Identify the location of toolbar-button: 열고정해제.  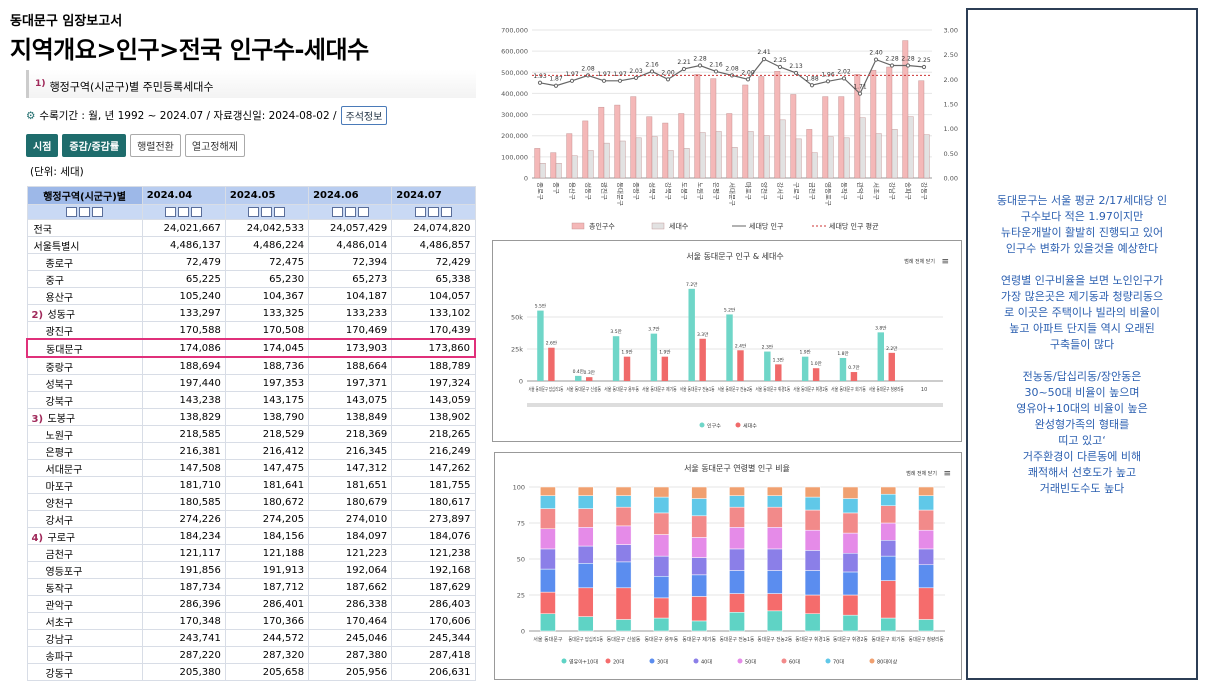
(214, 145).